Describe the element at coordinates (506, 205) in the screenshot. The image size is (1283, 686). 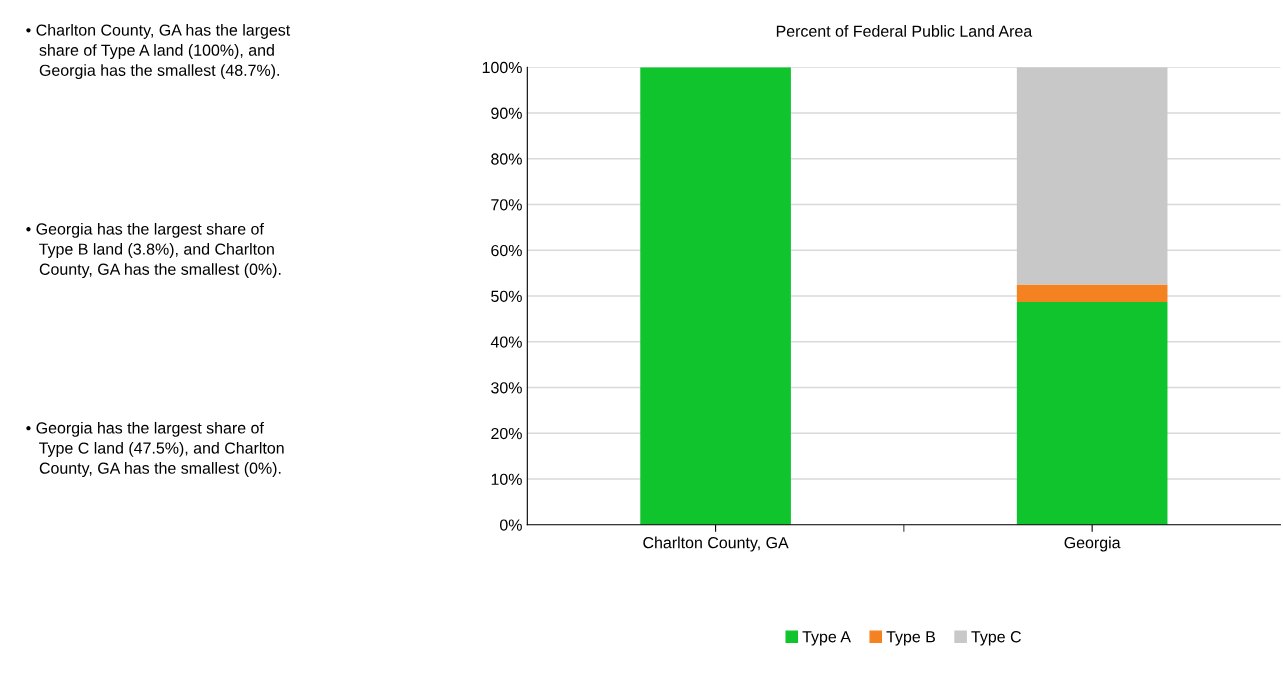
I see `y-tick-label: 70%` at that location.